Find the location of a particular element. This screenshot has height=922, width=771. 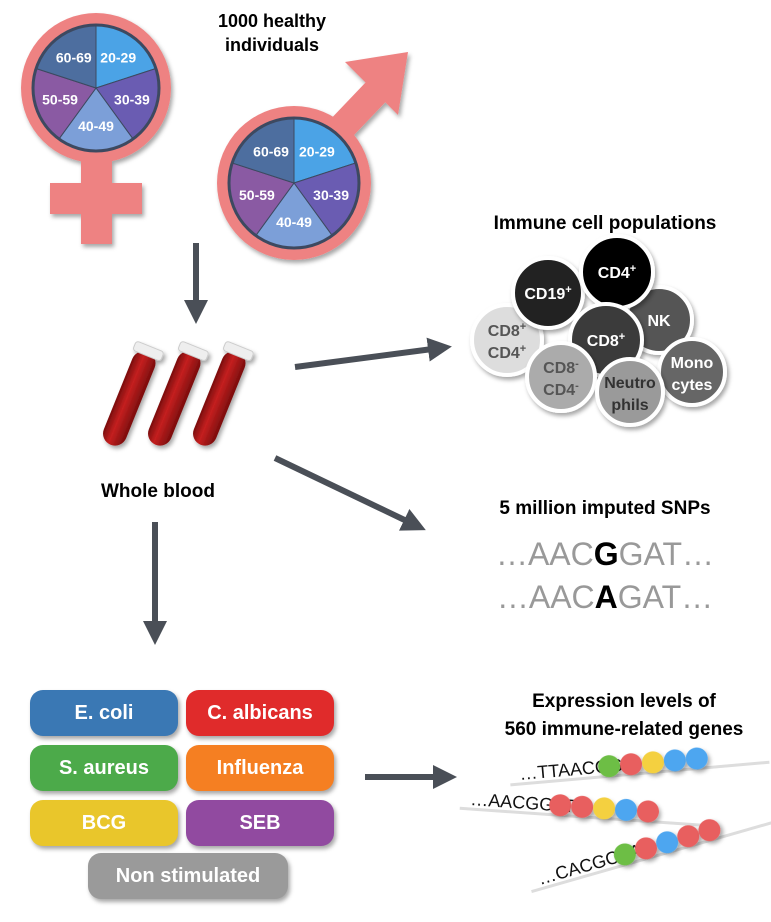

snps-title: 5 million imputed SNPs is located at coordinates (604, 508).